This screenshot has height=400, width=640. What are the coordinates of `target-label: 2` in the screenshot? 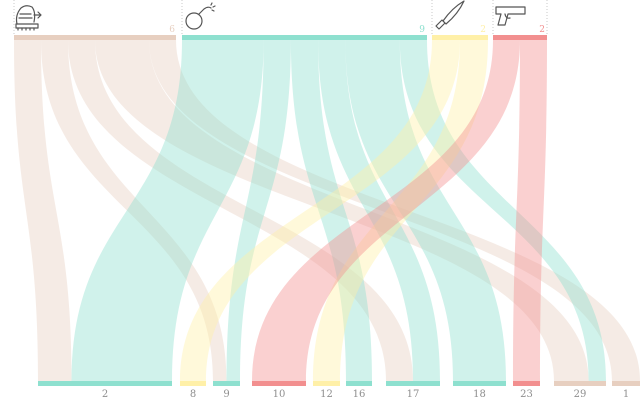 It's located at (105, 394).